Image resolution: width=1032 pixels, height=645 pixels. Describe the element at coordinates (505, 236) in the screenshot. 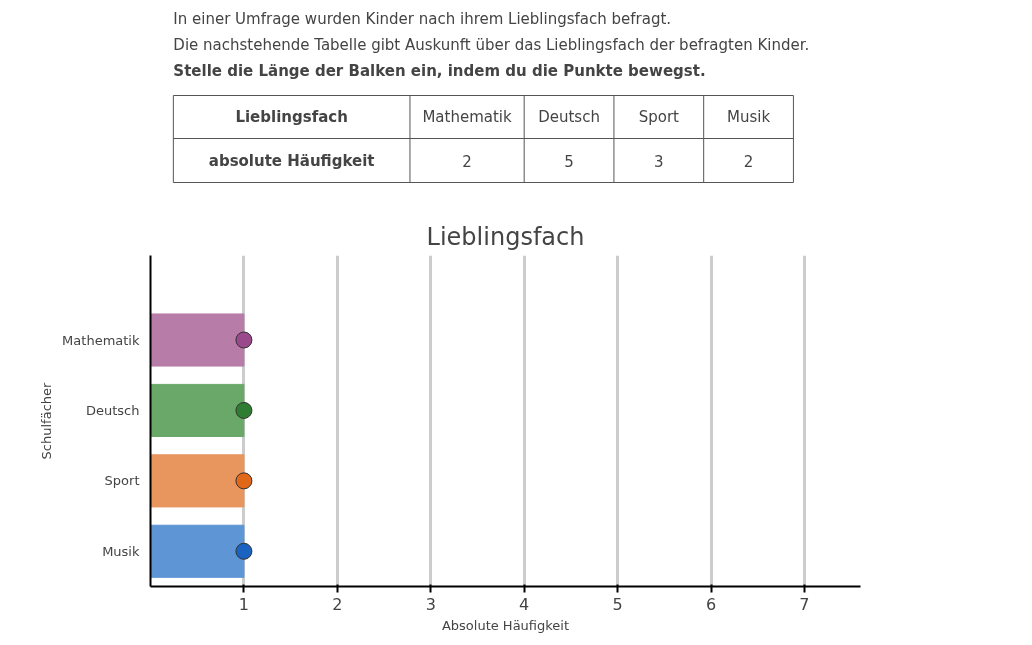

I see `chart-title: Lieblingsfach` at that location.